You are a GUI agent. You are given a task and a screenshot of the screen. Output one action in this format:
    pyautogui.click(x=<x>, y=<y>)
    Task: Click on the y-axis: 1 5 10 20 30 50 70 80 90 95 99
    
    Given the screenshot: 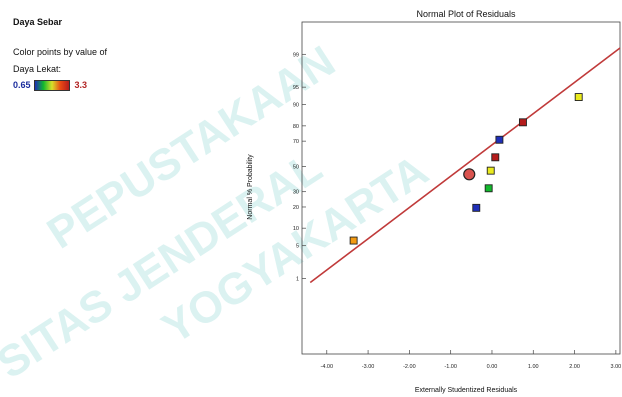 What is the action you would take?
    pyautogui.click(x=299, y=167)
    